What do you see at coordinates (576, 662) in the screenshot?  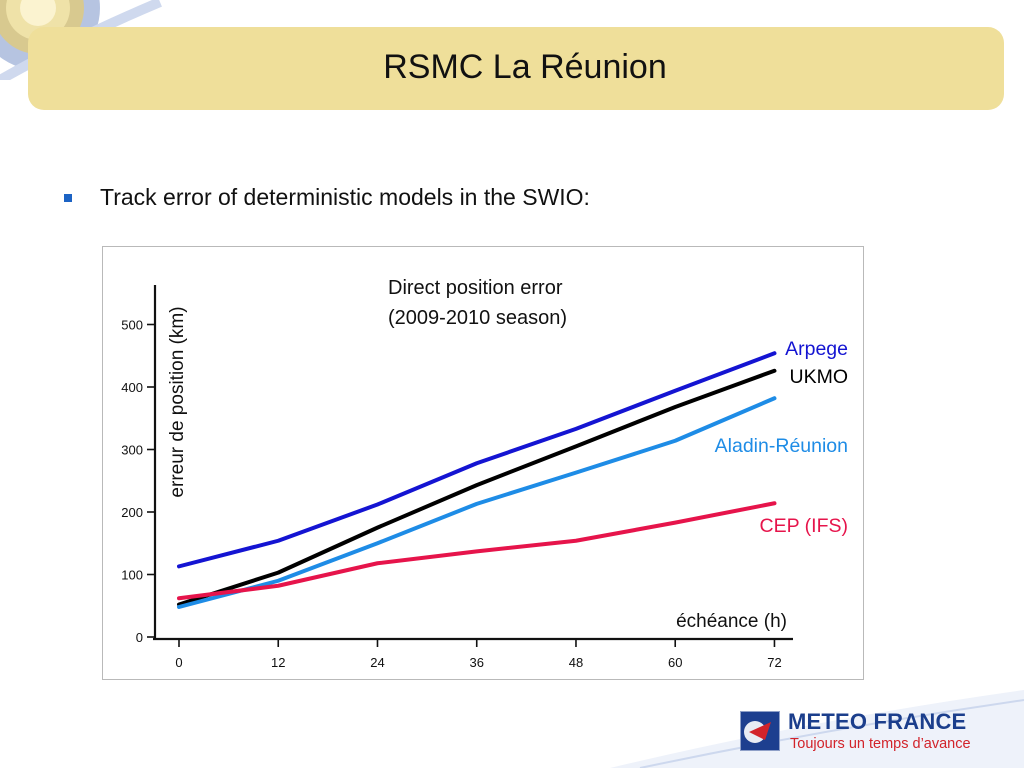 I see `x-tick-label: 48` at bounding box center [576, 662].